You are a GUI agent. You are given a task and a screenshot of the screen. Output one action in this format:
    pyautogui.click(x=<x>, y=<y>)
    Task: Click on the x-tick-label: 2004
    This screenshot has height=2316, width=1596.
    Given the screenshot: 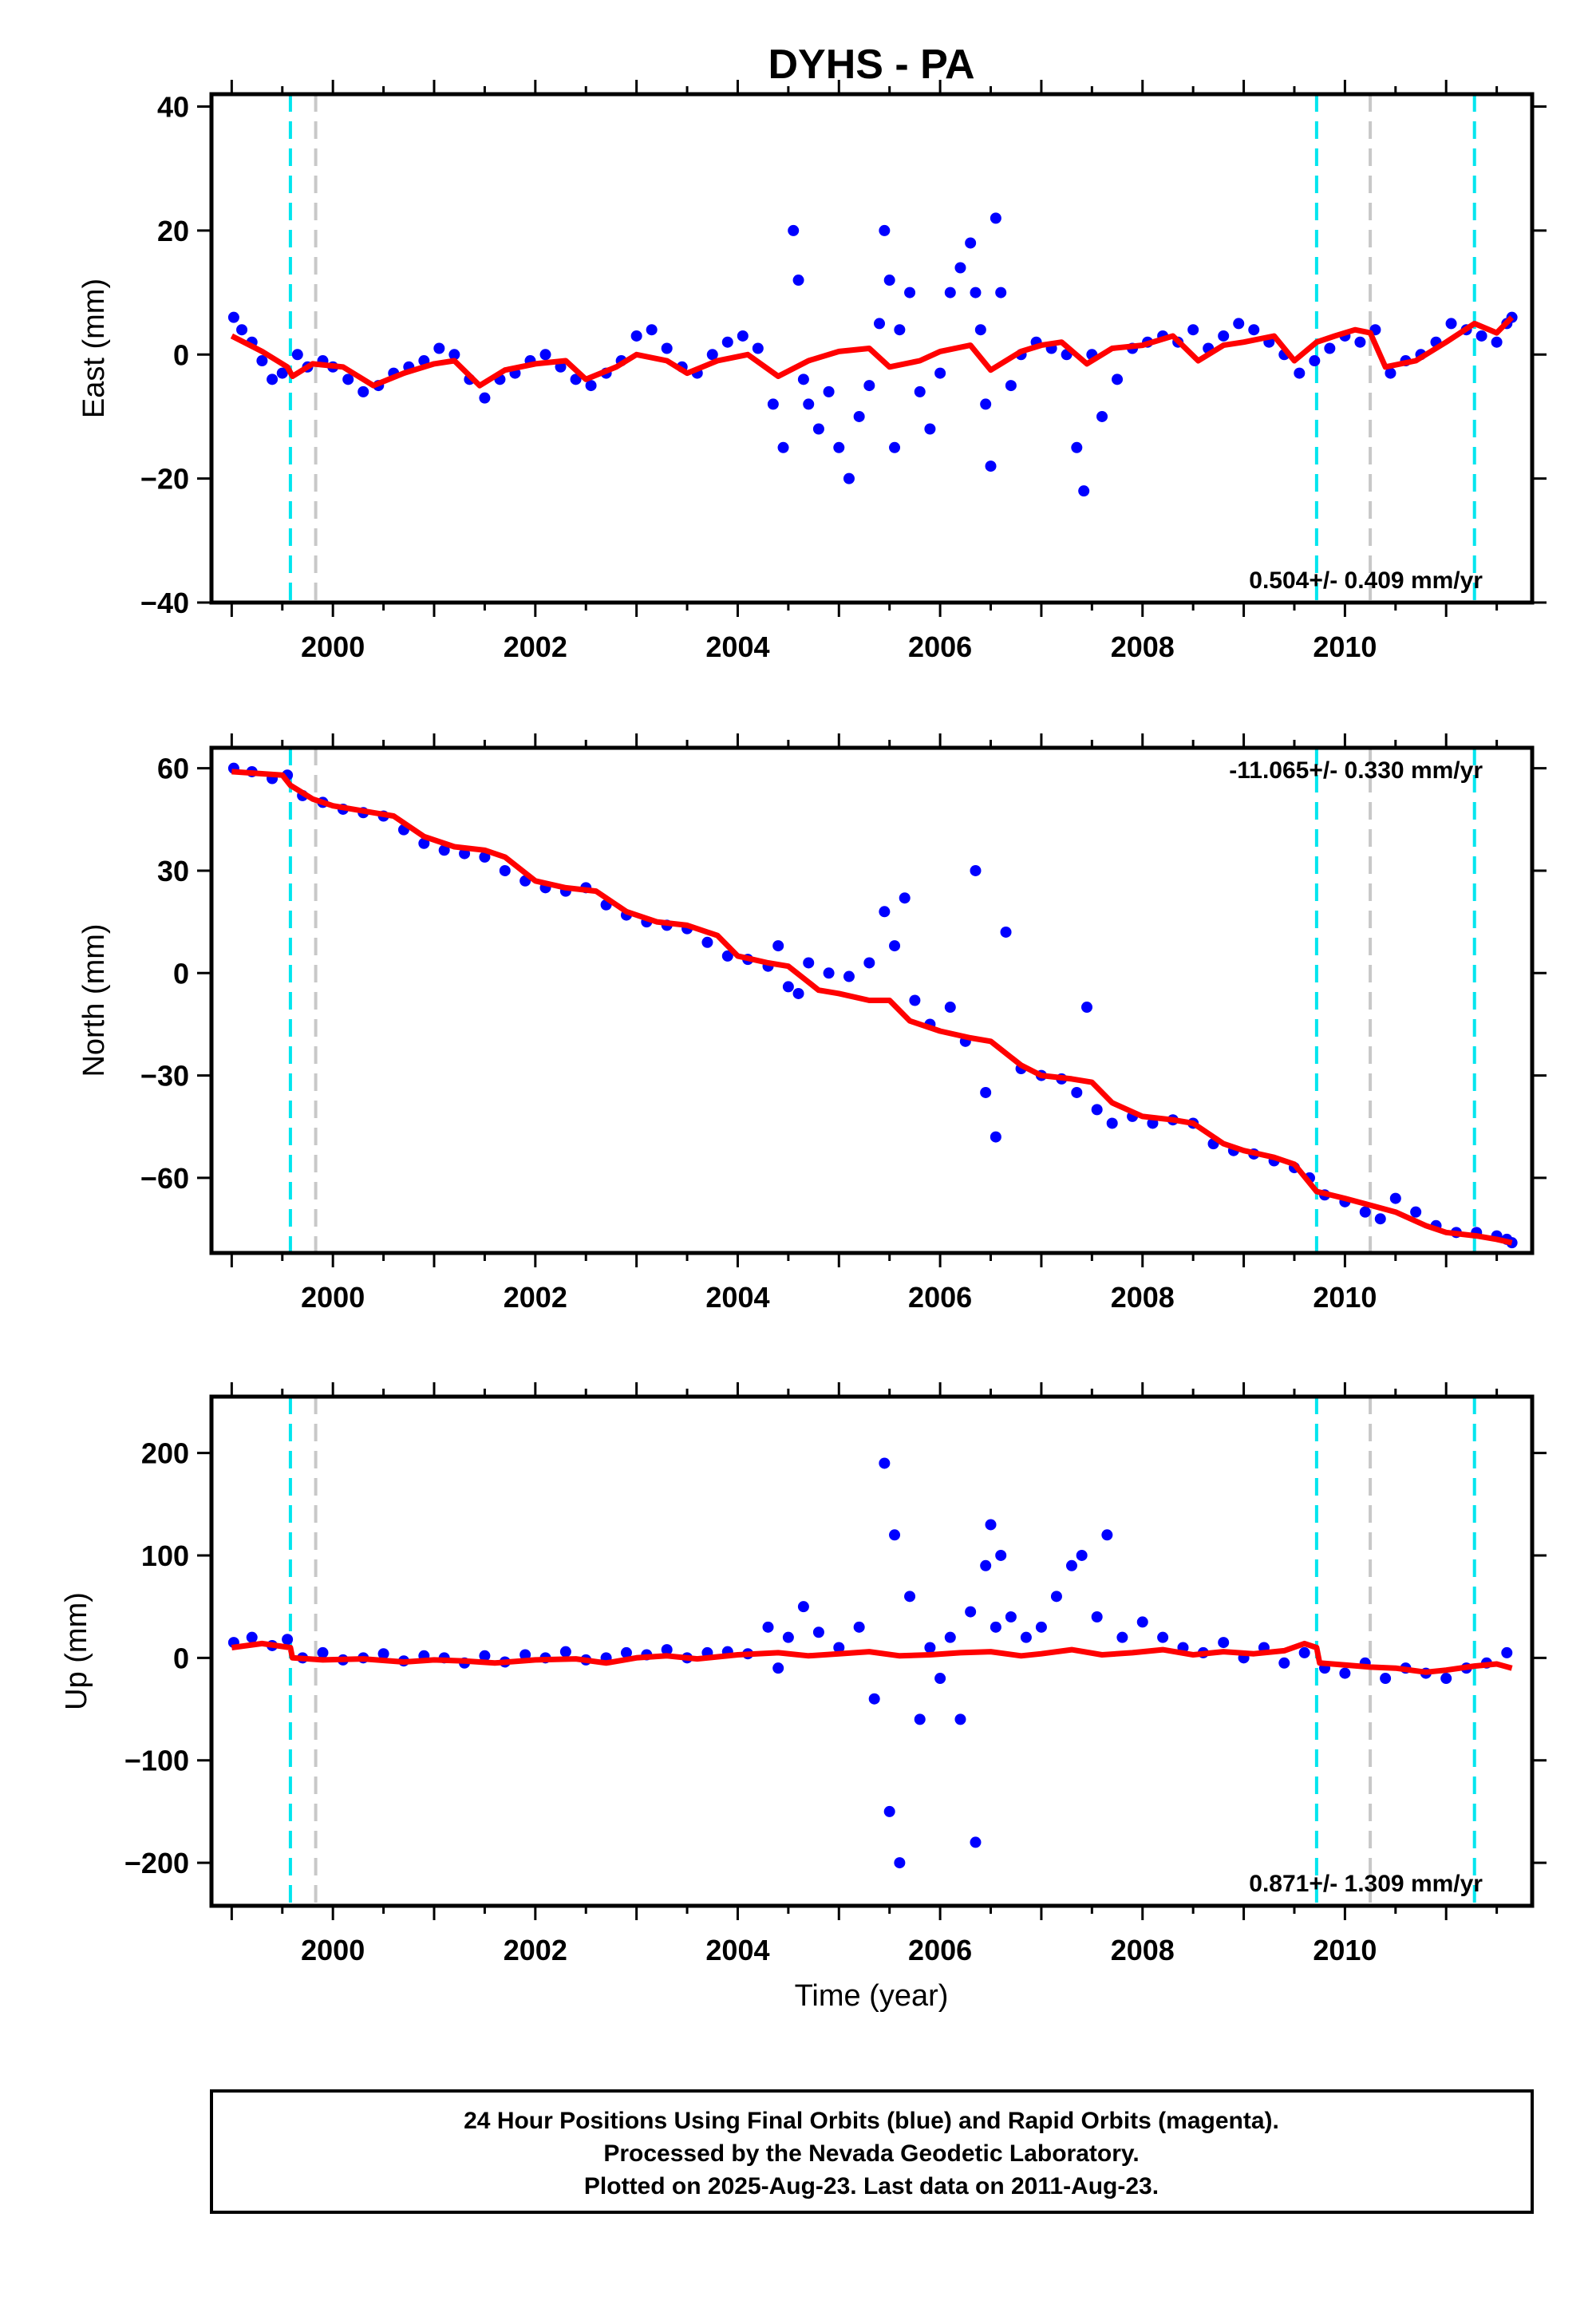 What is the action you would take?
    pyautogui.click(x=737, y=1950)
    